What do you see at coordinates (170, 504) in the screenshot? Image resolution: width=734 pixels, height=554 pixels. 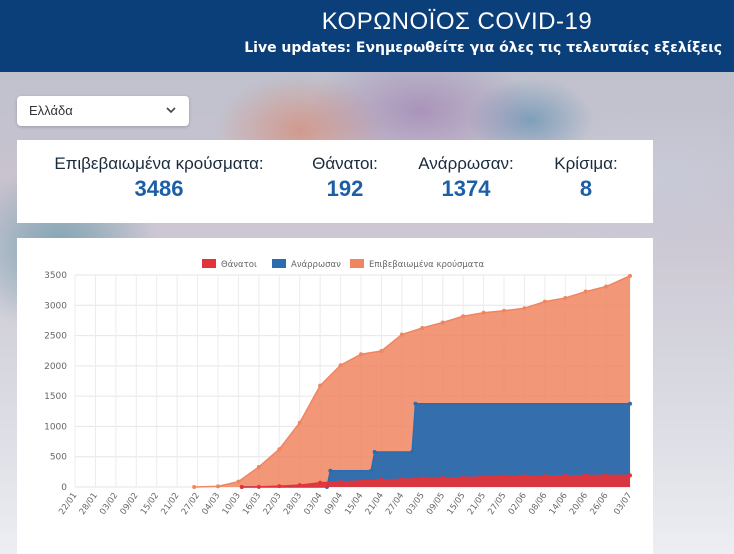 I see `x-tick-label: 21/02` at bounding box center [170, 504].